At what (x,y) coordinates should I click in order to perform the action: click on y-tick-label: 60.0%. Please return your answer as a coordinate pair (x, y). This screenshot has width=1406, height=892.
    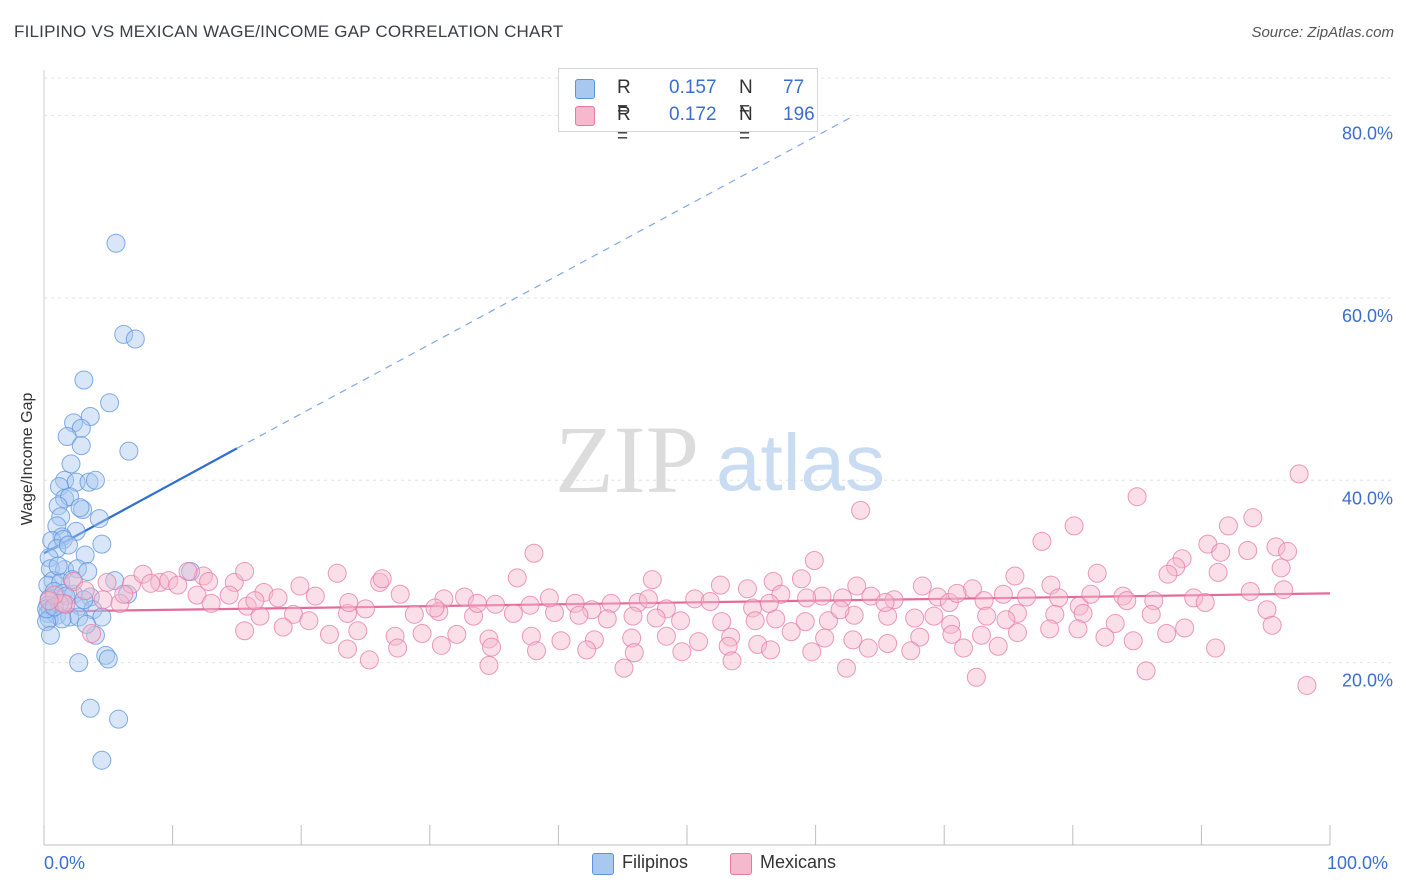
    Looking at the image, I should click on (1367, 316).